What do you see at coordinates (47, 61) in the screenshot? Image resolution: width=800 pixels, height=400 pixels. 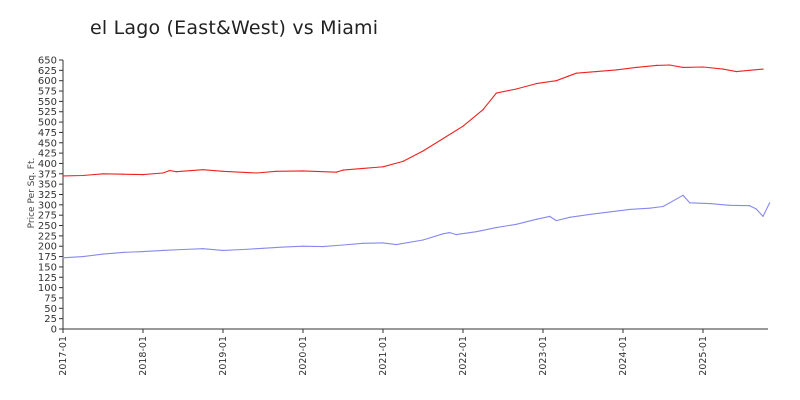 I see `y-tick-label: 650` at bounding box center [47, 61].